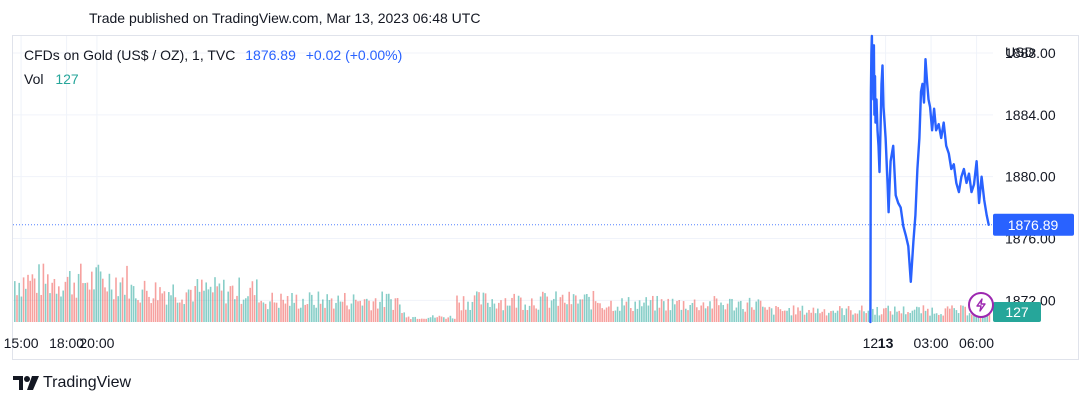 Image resolution: width=1090 pixels, height=407 pixels. What do you see at coordinates (1020, 52) in the screenshot?
I see `currency-label: USD` at bounding box center [1020, 52].